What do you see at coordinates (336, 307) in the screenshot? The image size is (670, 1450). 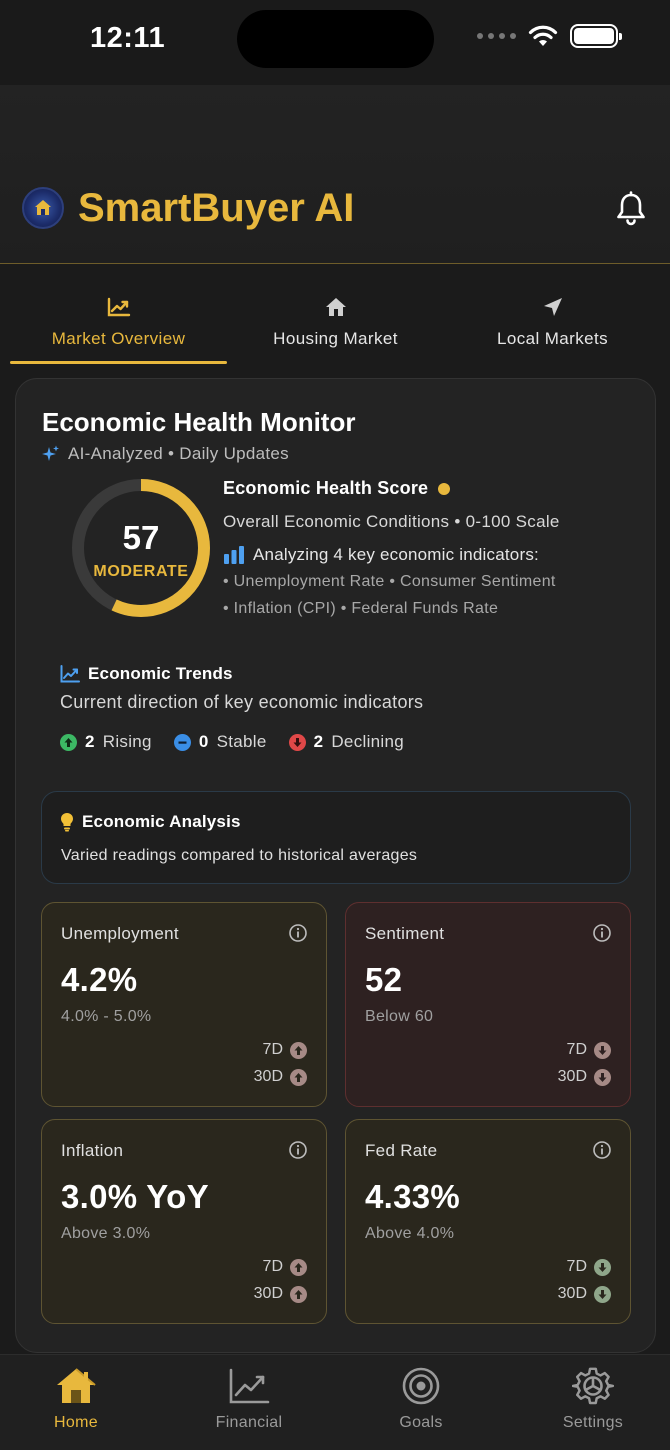 I see `house-icon` at bounding box center [336, 307].